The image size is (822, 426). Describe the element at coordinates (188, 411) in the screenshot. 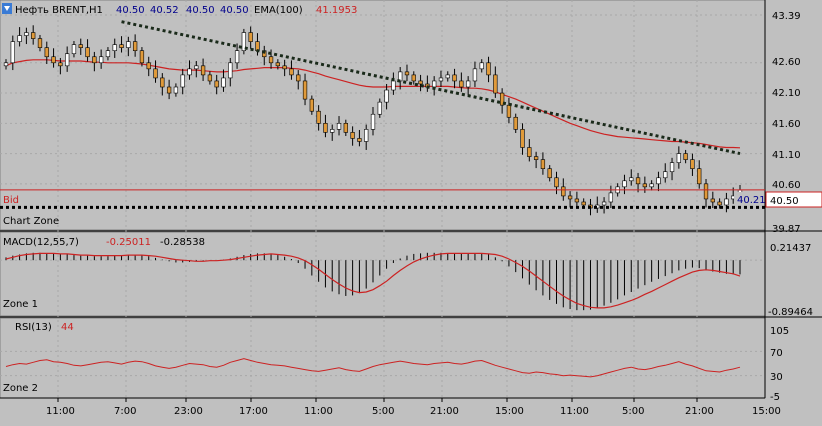

I see `time-tick: 23:00` at that location.